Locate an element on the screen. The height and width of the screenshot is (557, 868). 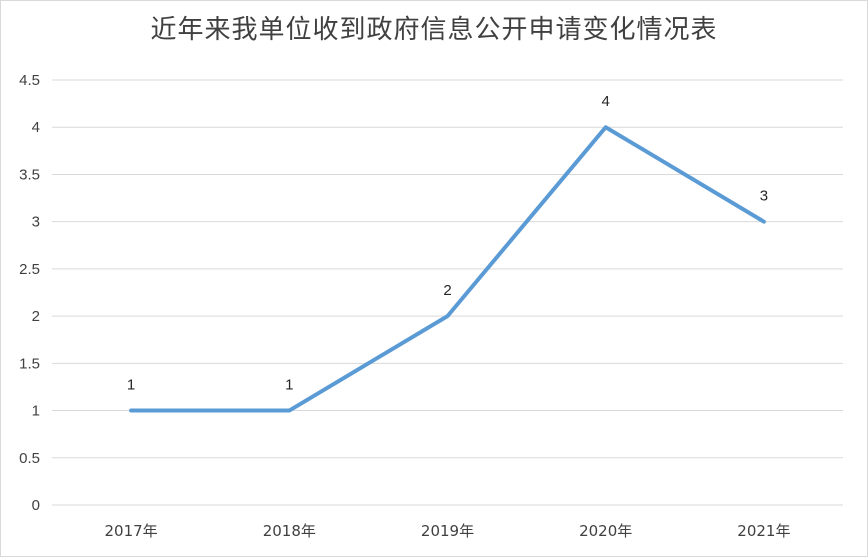
x-tick-label: 2019年 is located at coordinates (447, 531).